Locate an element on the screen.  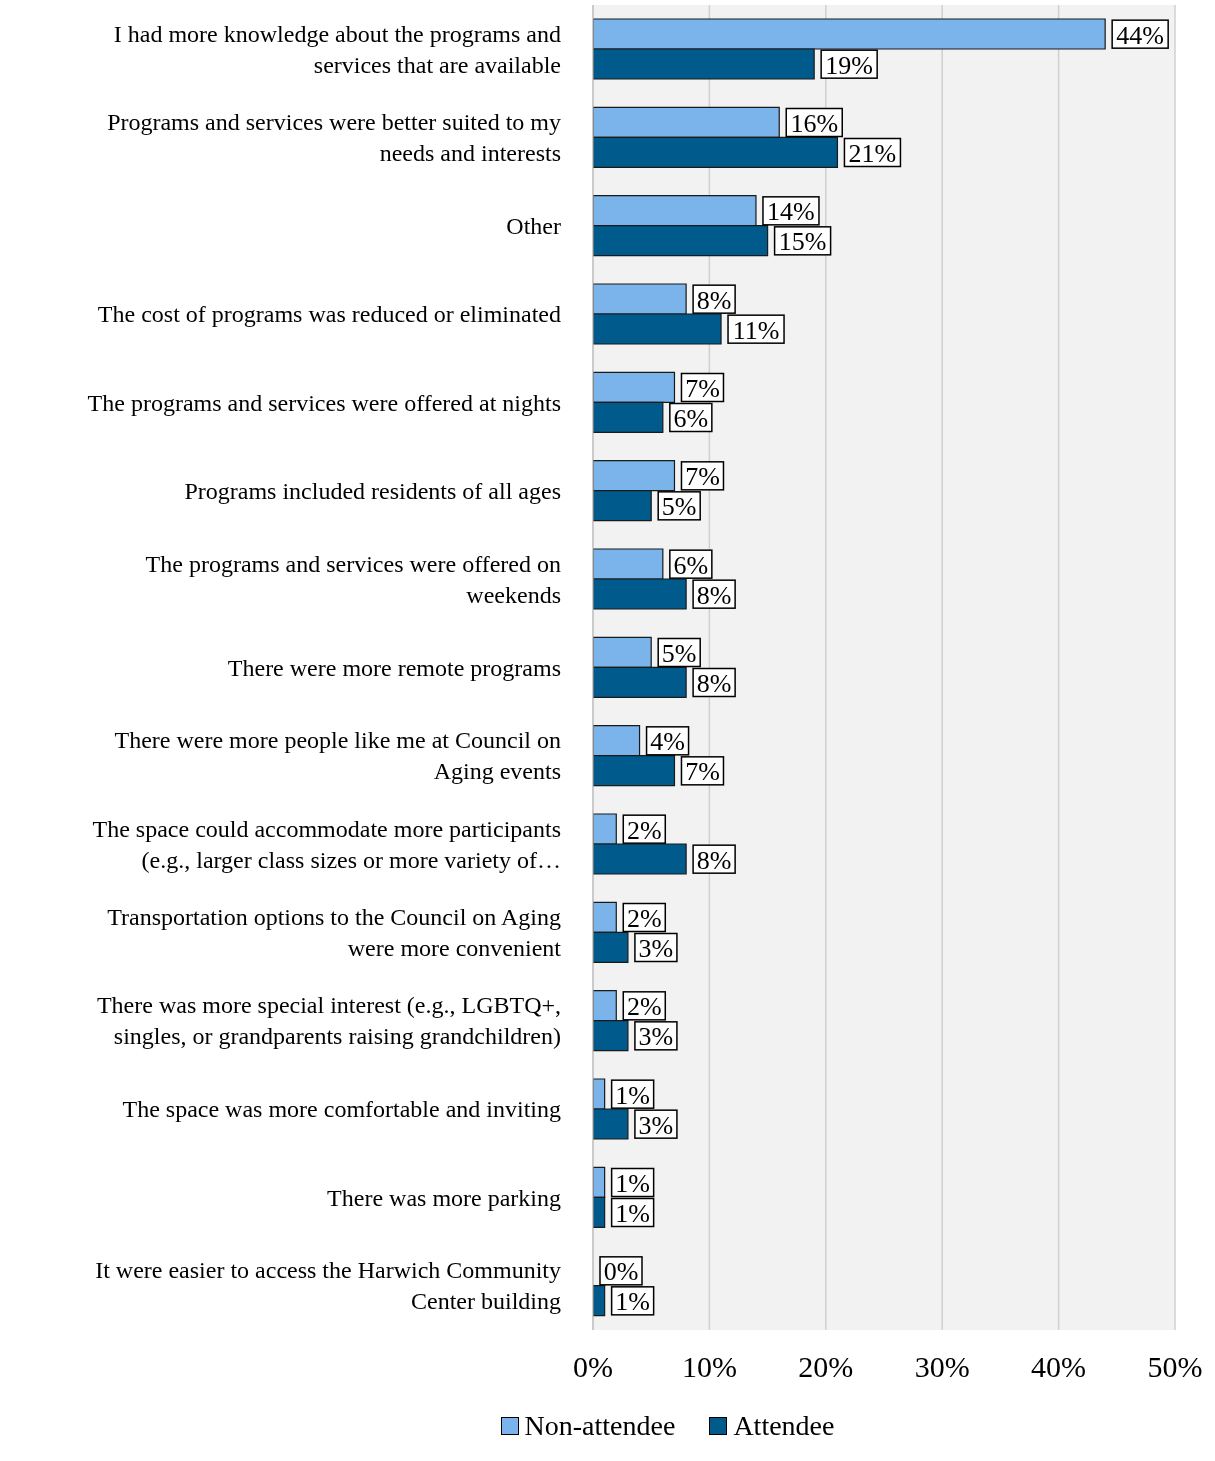
legend-label: Attendee is located at coordinates (784, 1426).